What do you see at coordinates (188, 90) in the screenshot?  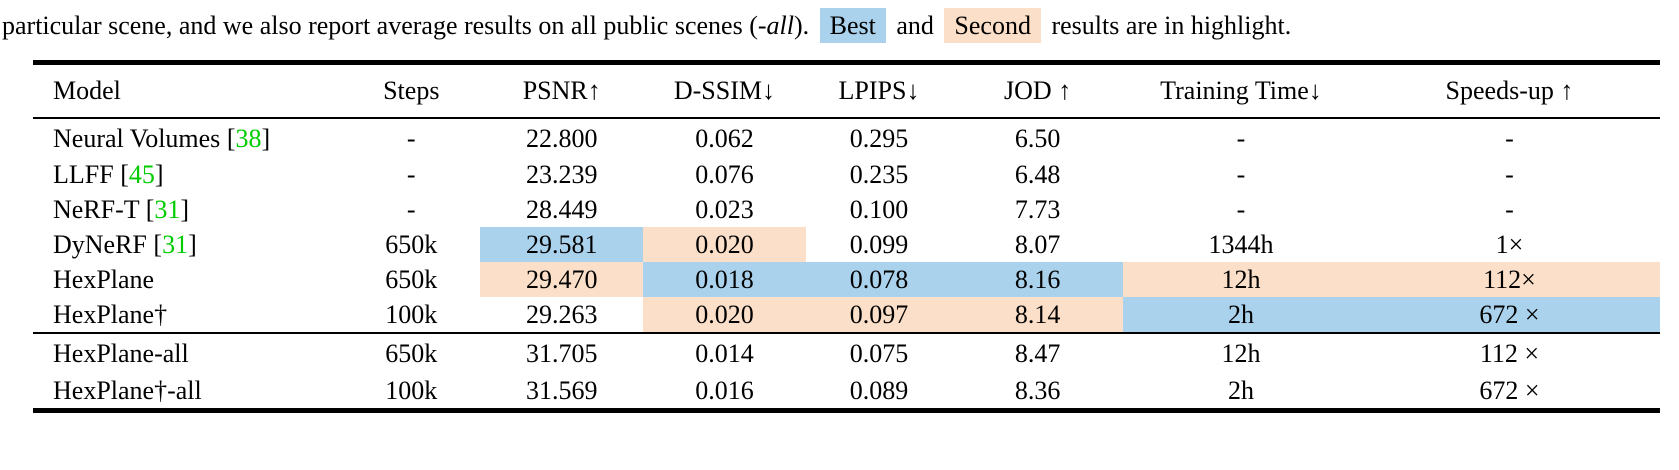 I see `col-header-model: Model` at bounding box center [188, 90].